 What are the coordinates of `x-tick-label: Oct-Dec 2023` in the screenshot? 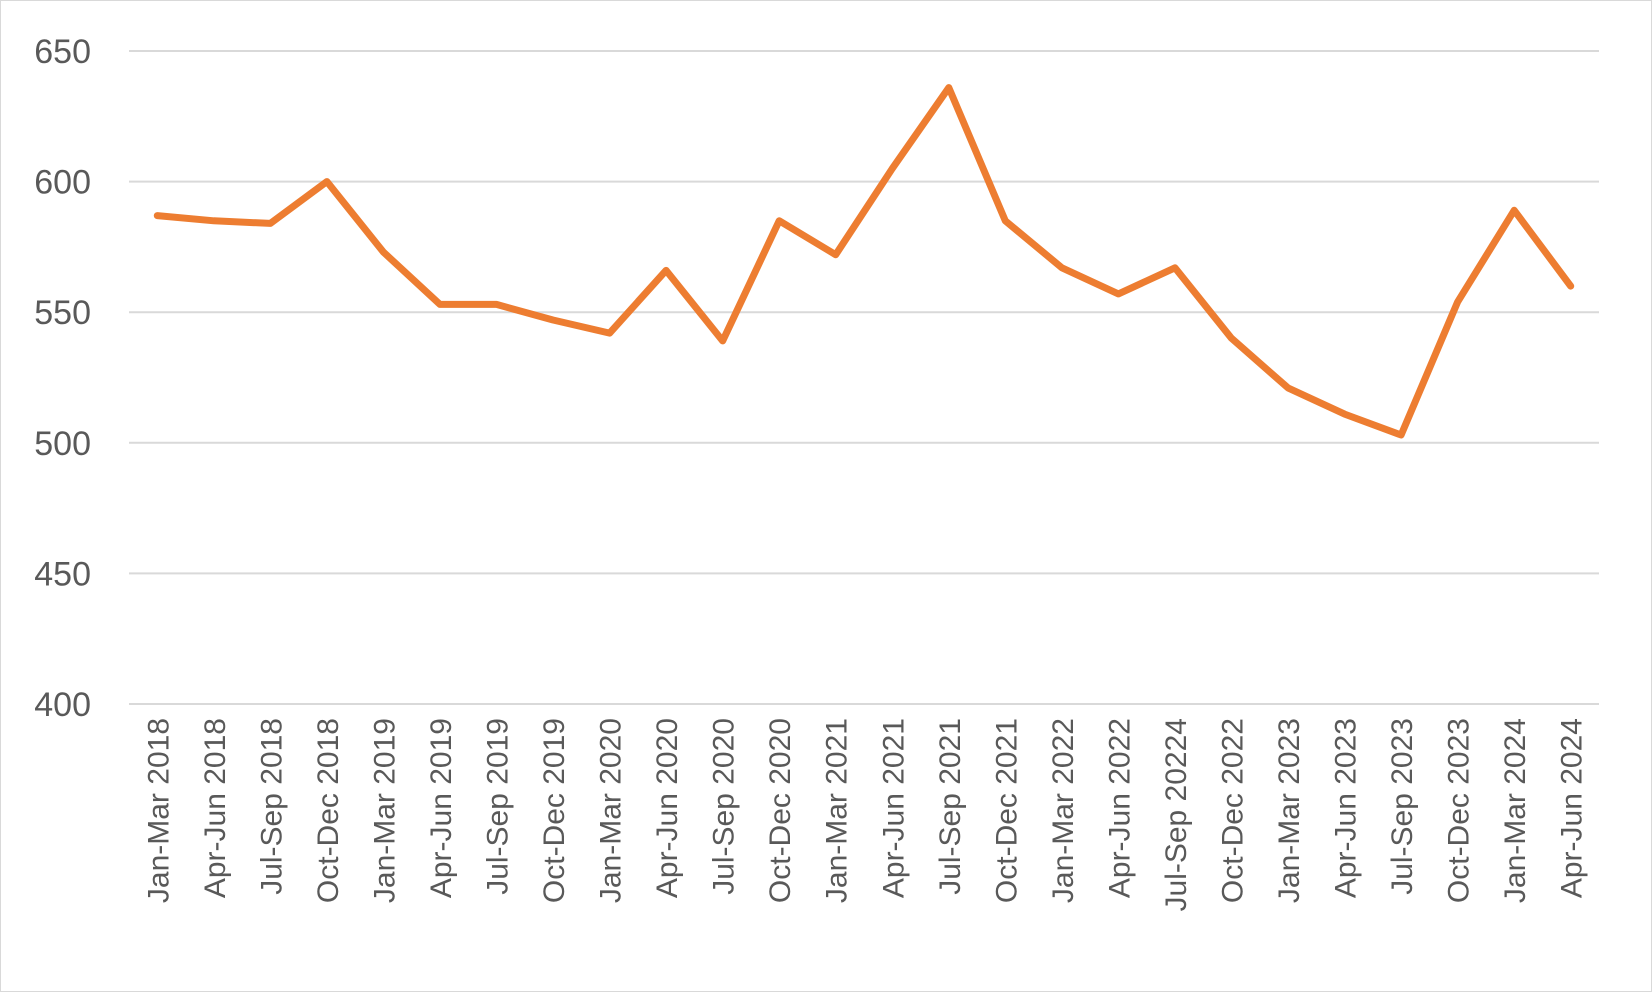 It's located at (1459, 810).